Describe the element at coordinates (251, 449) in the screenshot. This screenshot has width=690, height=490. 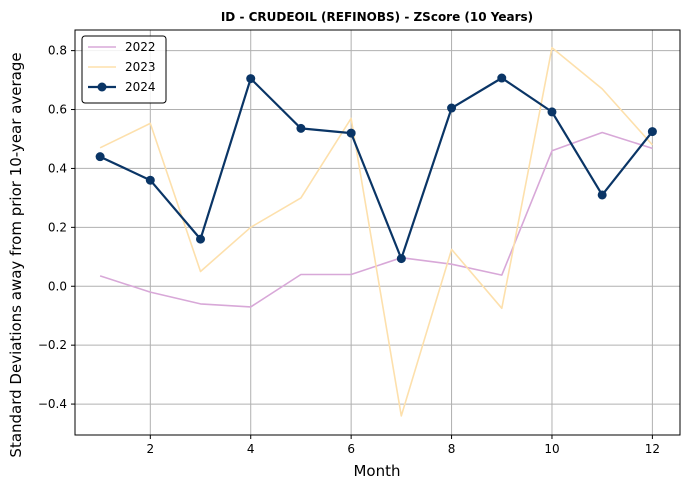
I see `x-tick-label: 4` at that location.